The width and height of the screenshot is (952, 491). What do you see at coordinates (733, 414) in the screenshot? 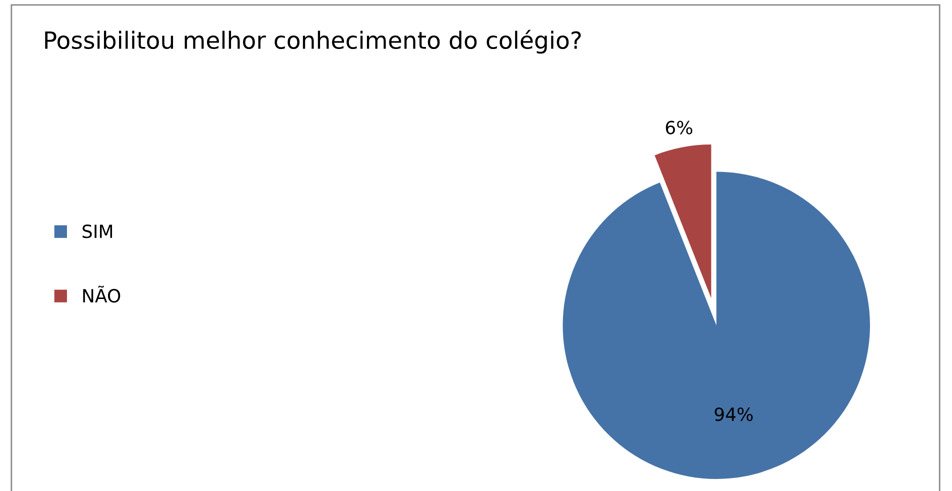
I see `data-label: 94%` at bounding box center [733, 414].